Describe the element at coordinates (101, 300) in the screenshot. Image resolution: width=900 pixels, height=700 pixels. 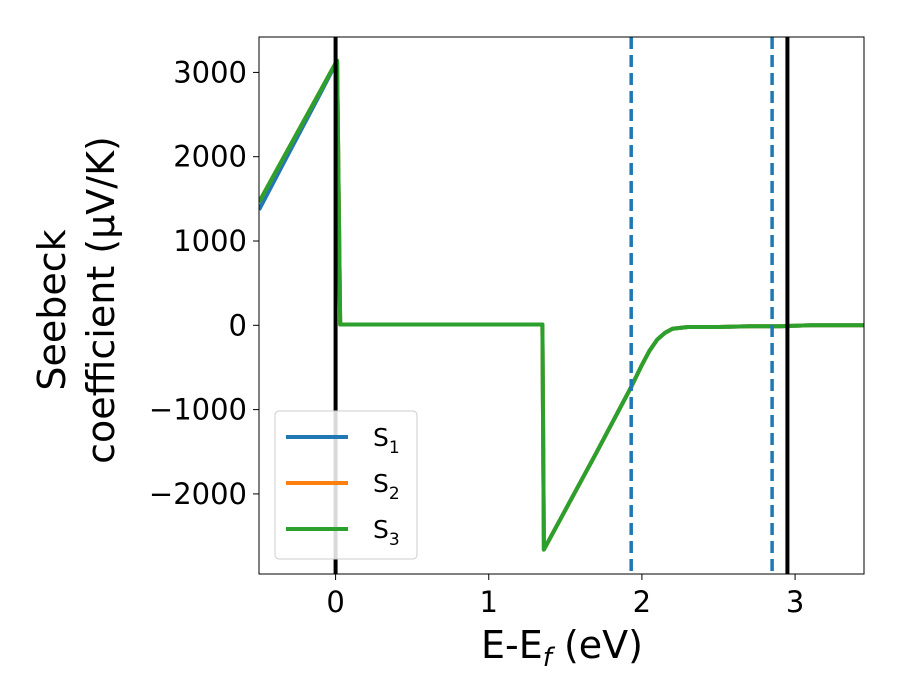
I see `y-axis-label-line2: coefficient (μV/K)` at that location.